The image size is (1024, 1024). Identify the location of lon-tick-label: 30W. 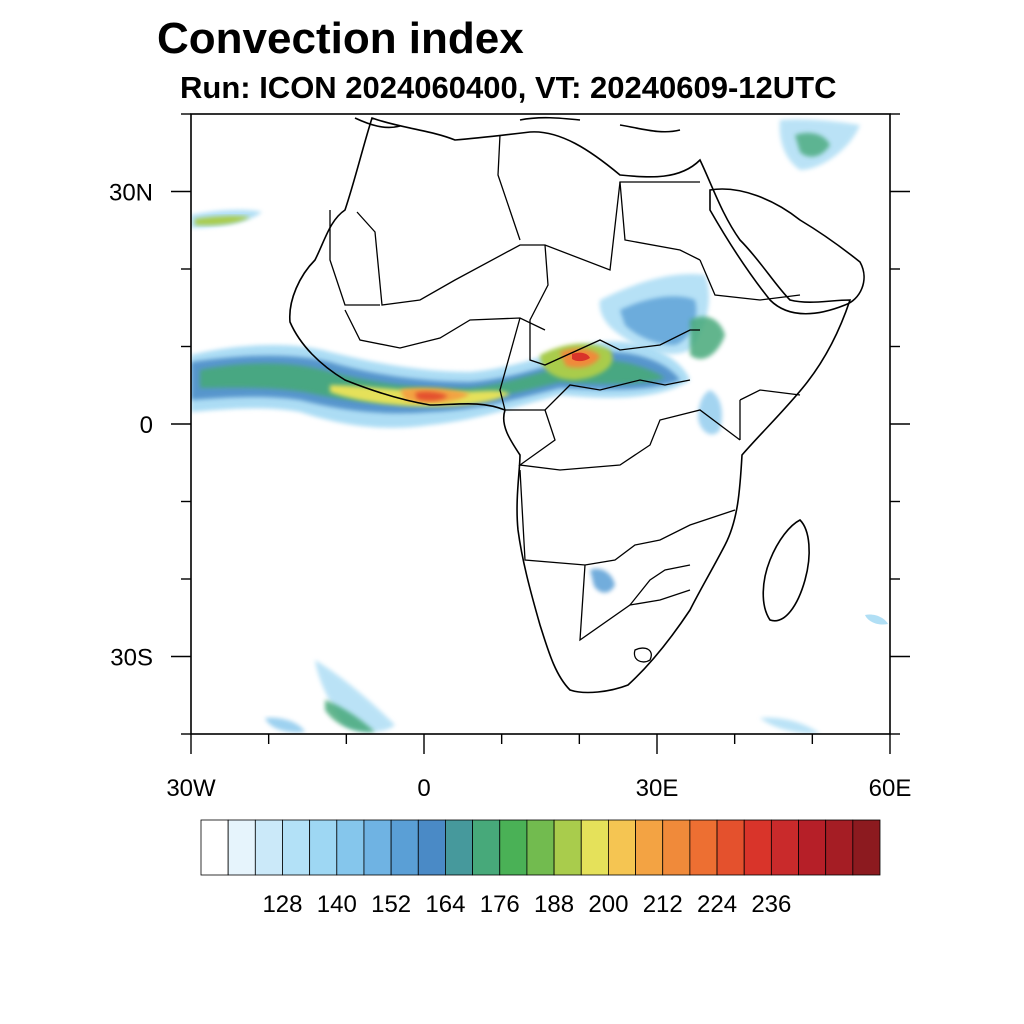
(191, 788).